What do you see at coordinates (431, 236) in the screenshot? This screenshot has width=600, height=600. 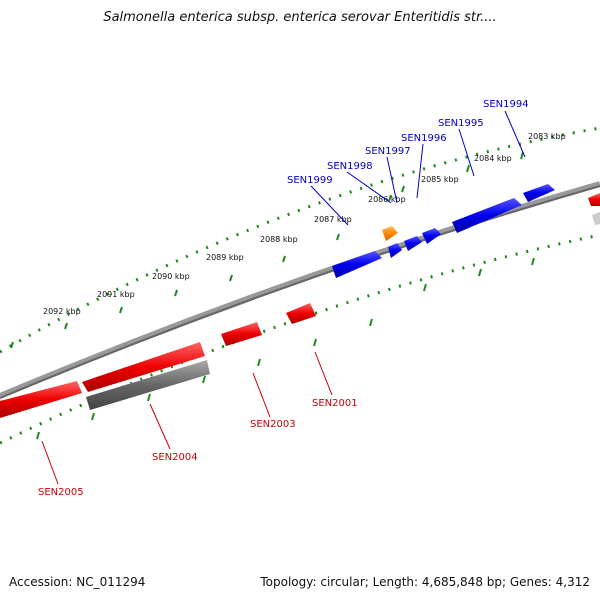 I see `gene-arrow-sen1996` at bounding box center [431, 236].